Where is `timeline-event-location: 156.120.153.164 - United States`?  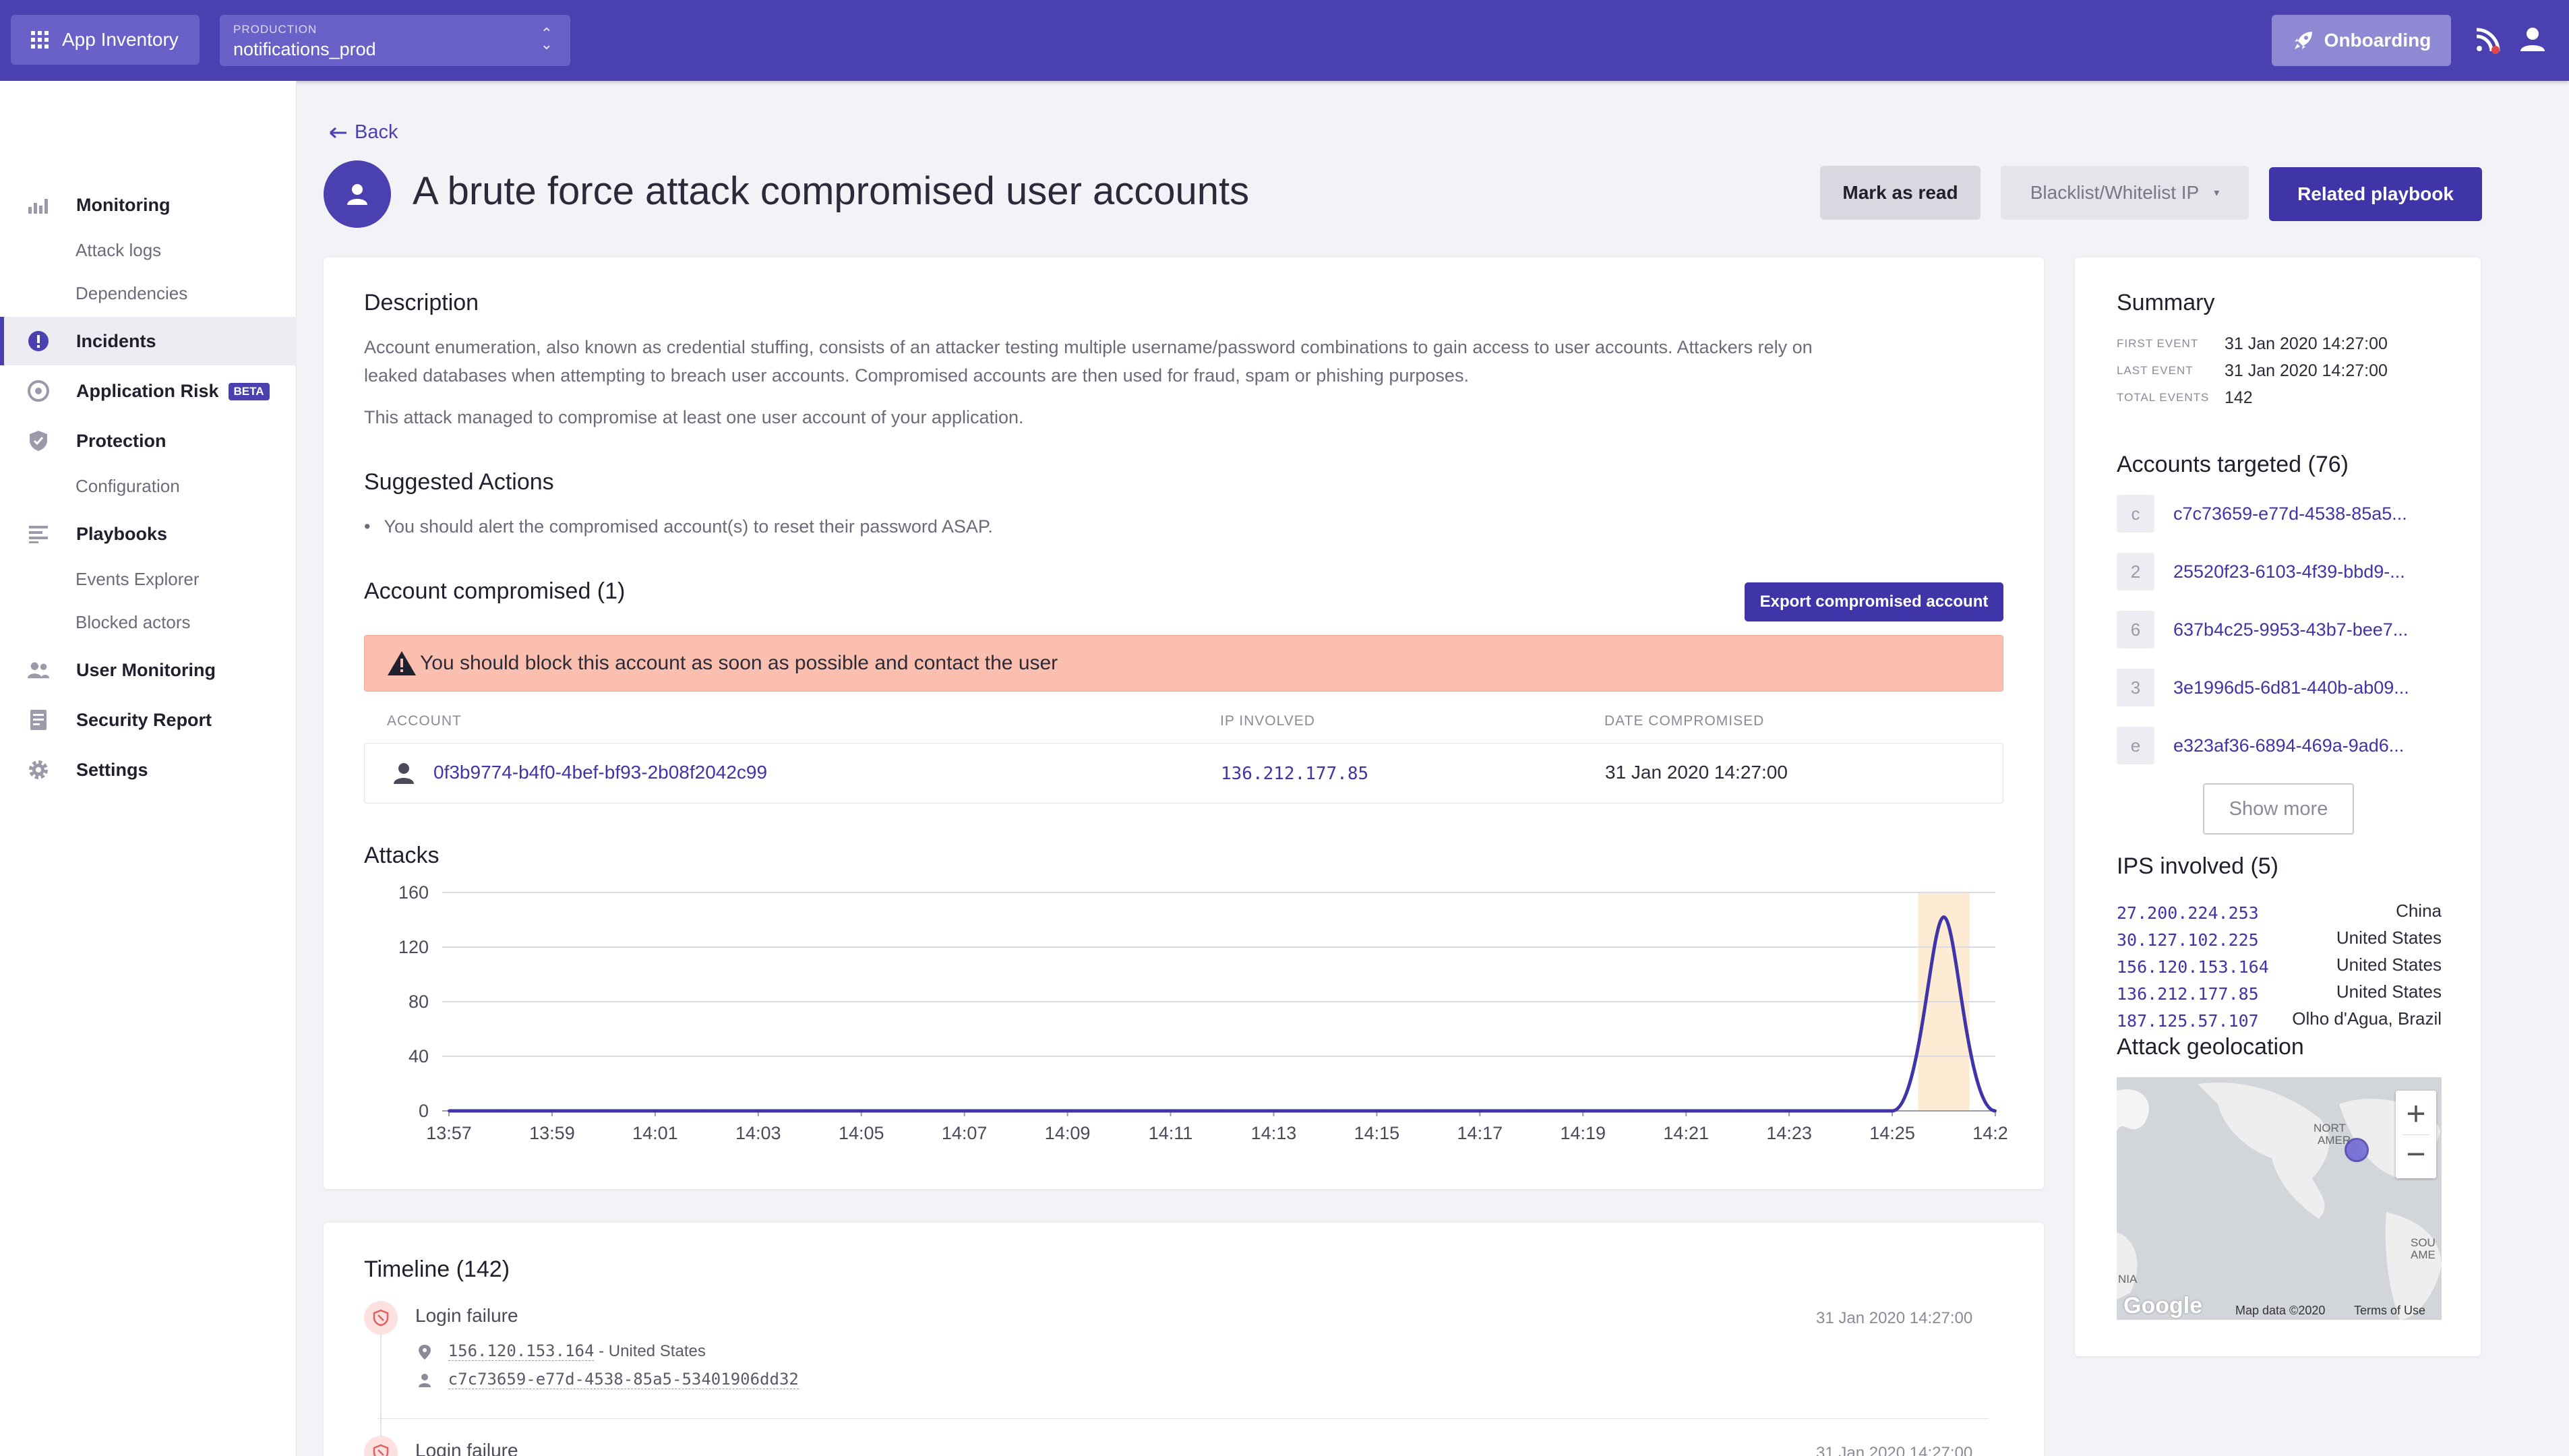 timeline-event-location: 156.120.153.164 - United States is located at coordinates (562, 1351).